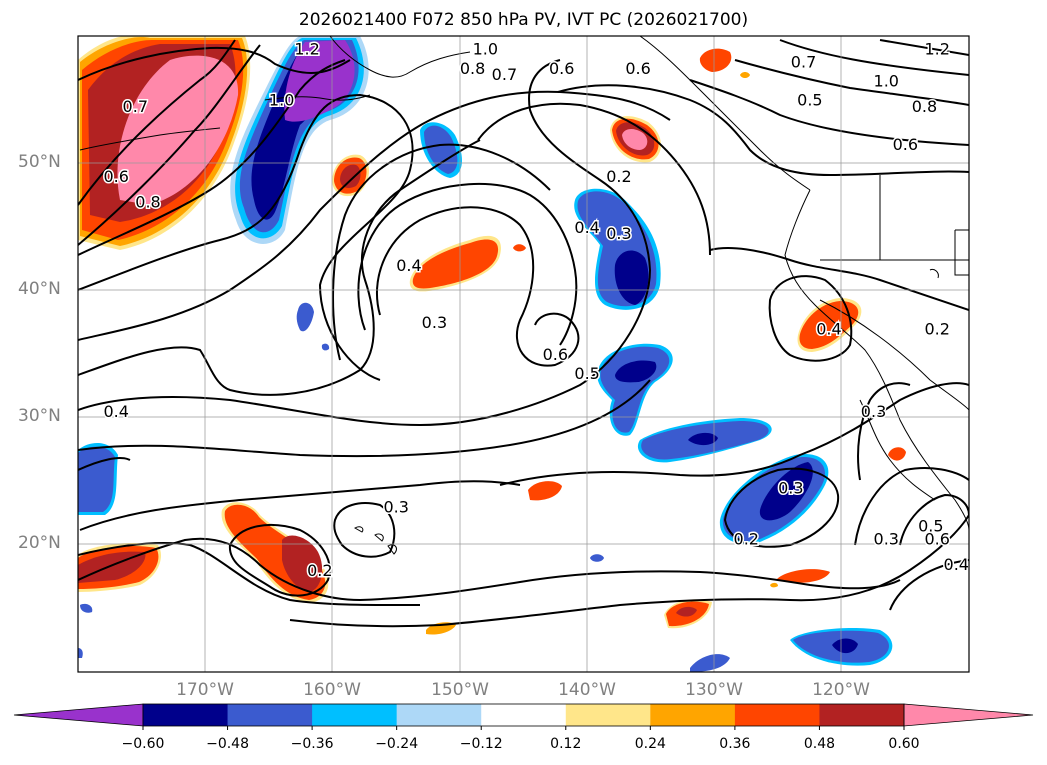  What do you see at coordinates (968, 715) in the screenshot?
I see `colorbar-extend-high` at bounding box center [968, 715].